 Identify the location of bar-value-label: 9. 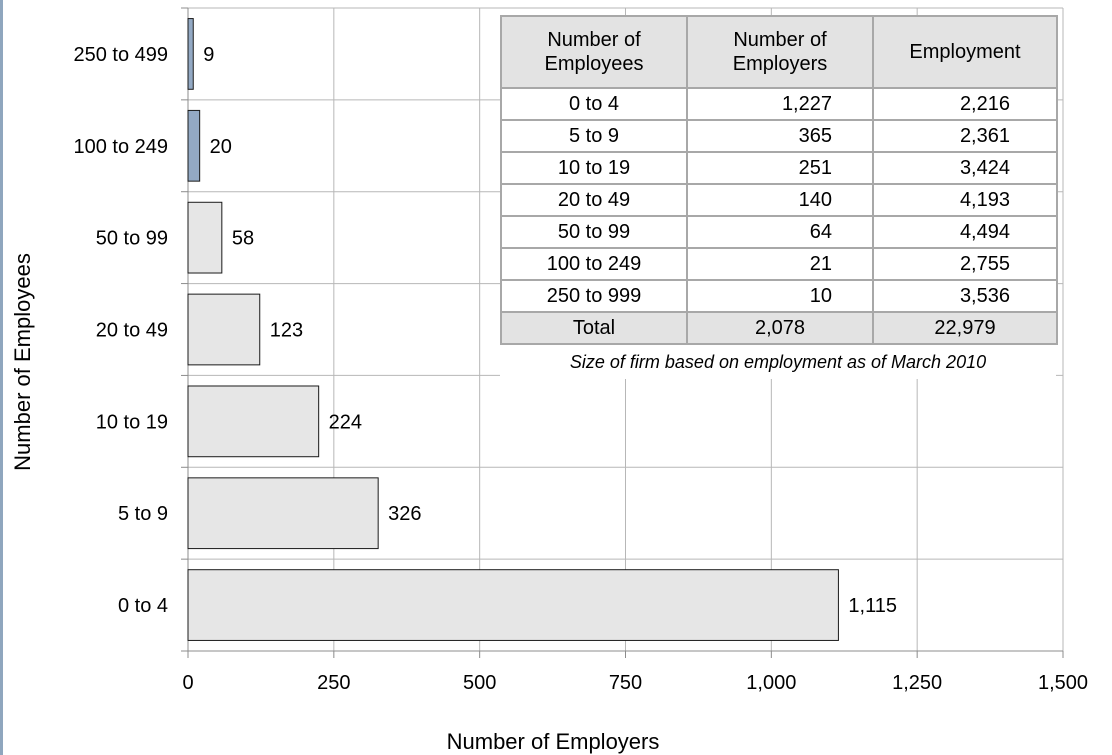
(208, 55).